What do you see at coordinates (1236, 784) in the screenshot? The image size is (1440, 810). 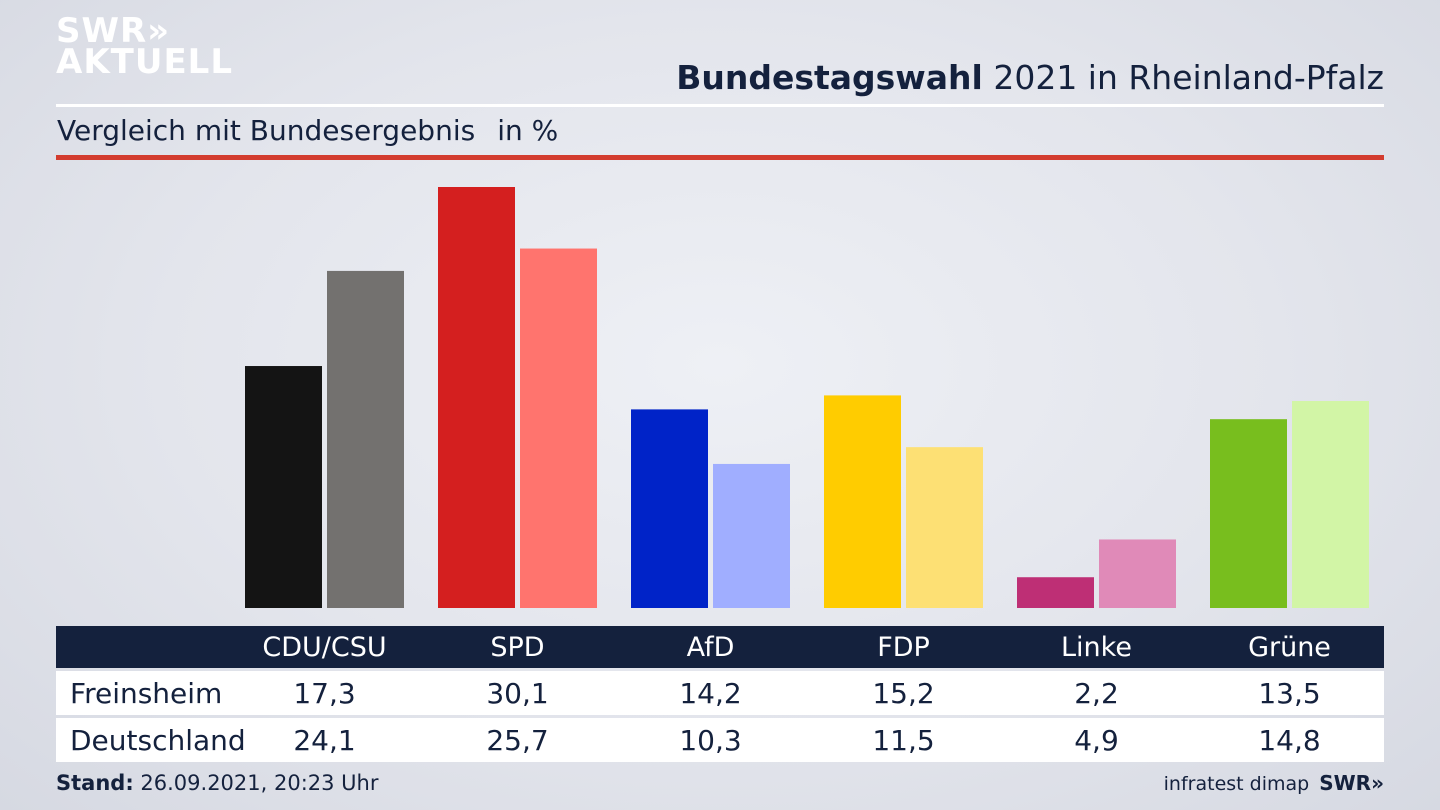 I see `source-text: infratest dimap` at bounding box center [1236, 784].